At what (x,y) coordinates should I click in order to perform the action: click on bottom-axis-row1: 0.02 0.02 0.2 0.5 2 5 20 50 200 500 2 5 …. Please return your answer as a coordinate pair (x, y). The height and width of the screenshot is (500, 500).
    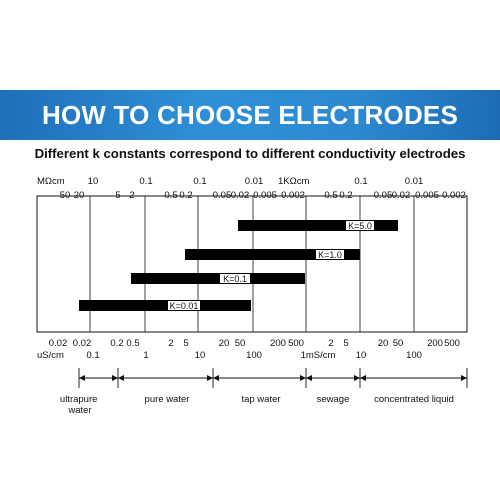
    Looking at the image, I should click on (254, 343).